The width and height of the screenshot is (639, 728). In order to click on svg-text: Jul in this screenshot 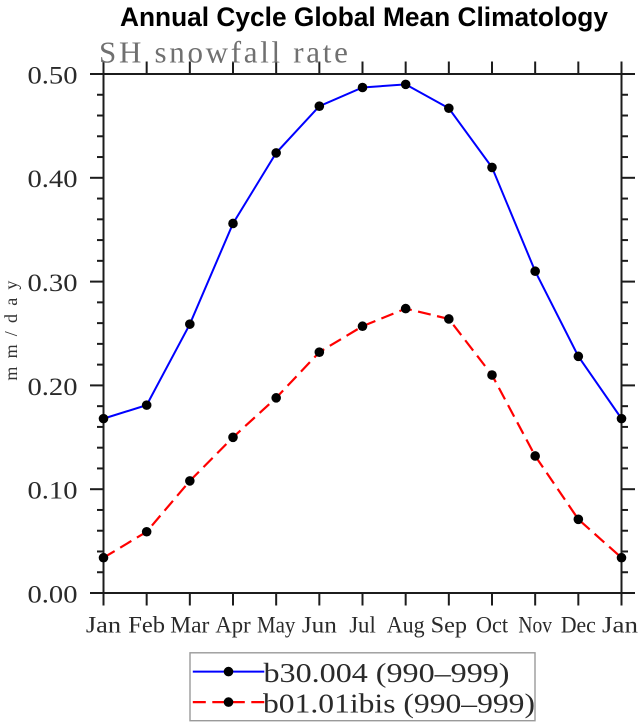, I will do `click(362, 625)`.